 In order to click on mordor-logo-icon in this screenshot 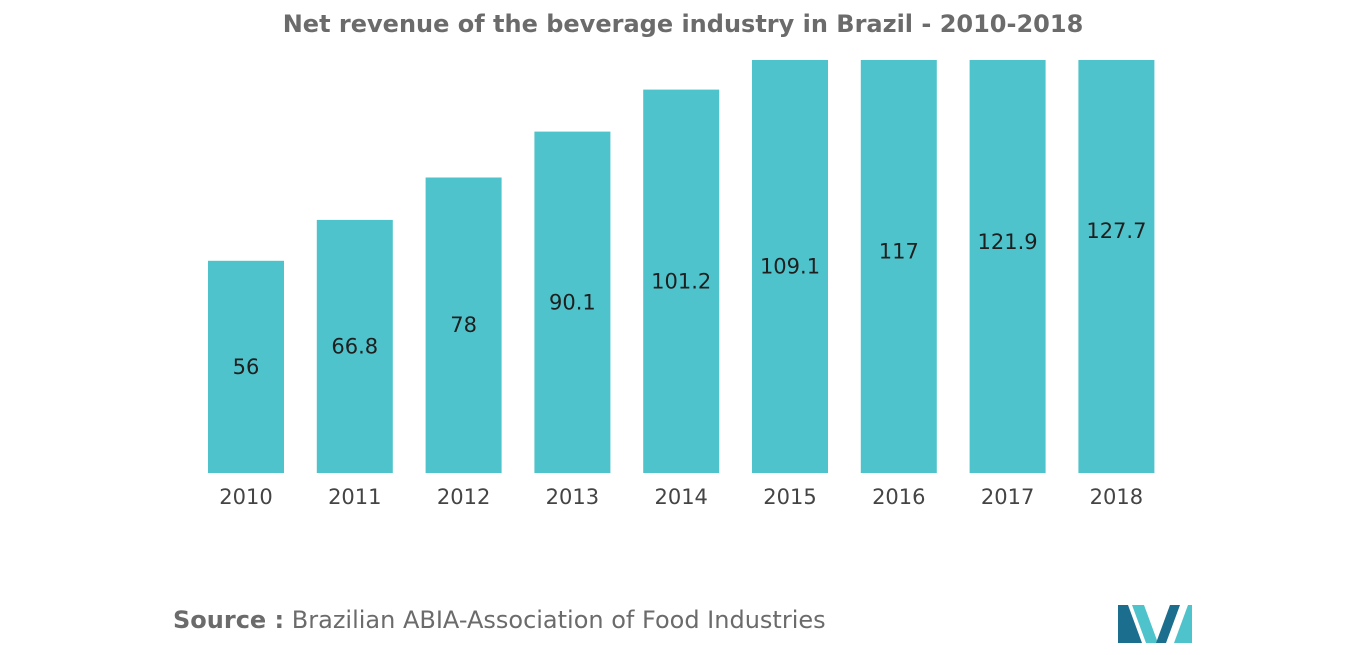, I will do `click(1155, 624)`.